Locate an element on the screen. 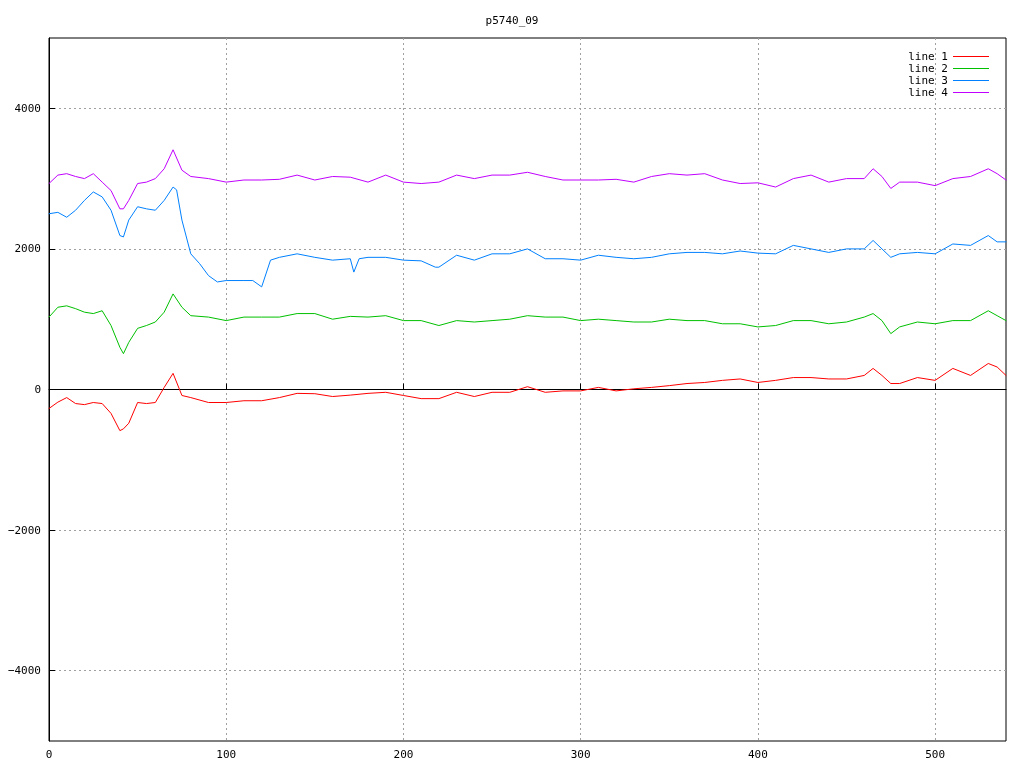  x-tick-label: 500 is located at coordinates (935, 754).